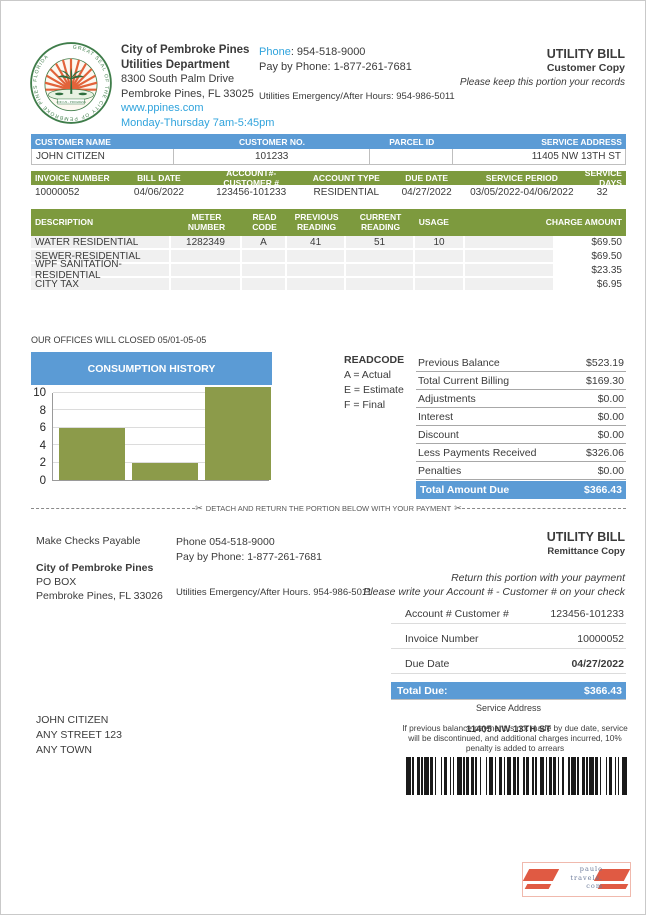 The height and width of the screenshot is (915, 646). I want to click on col-usage: USAGE, so click(433, 221).